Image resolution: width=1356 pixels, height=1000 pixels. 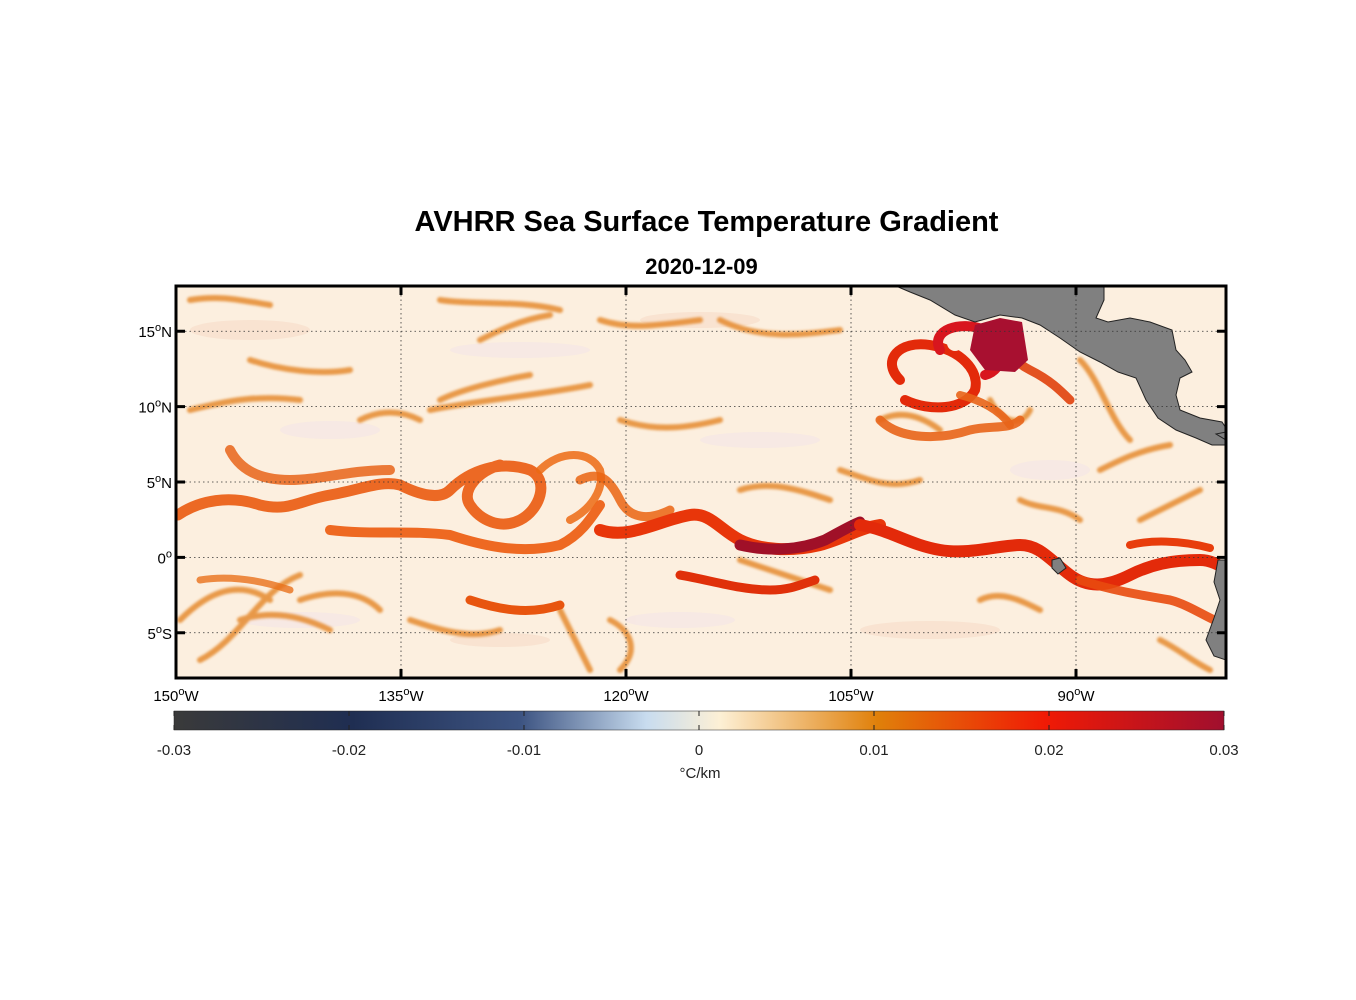 What do you see at coordinates (1220, 436) in the screenshot?
I see `coast-fragment` at bounding box center [1220, 436].